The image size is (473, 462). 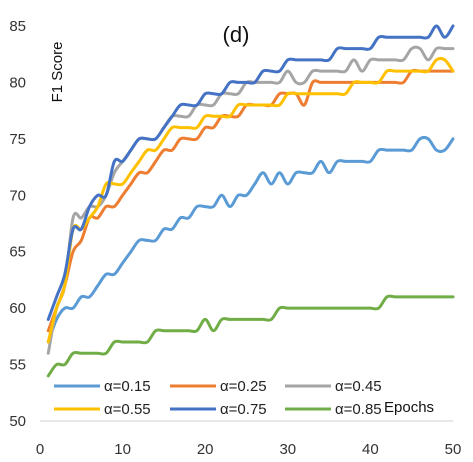 I want to click on legend-label: α=0.45, so click(x=358, y=386).